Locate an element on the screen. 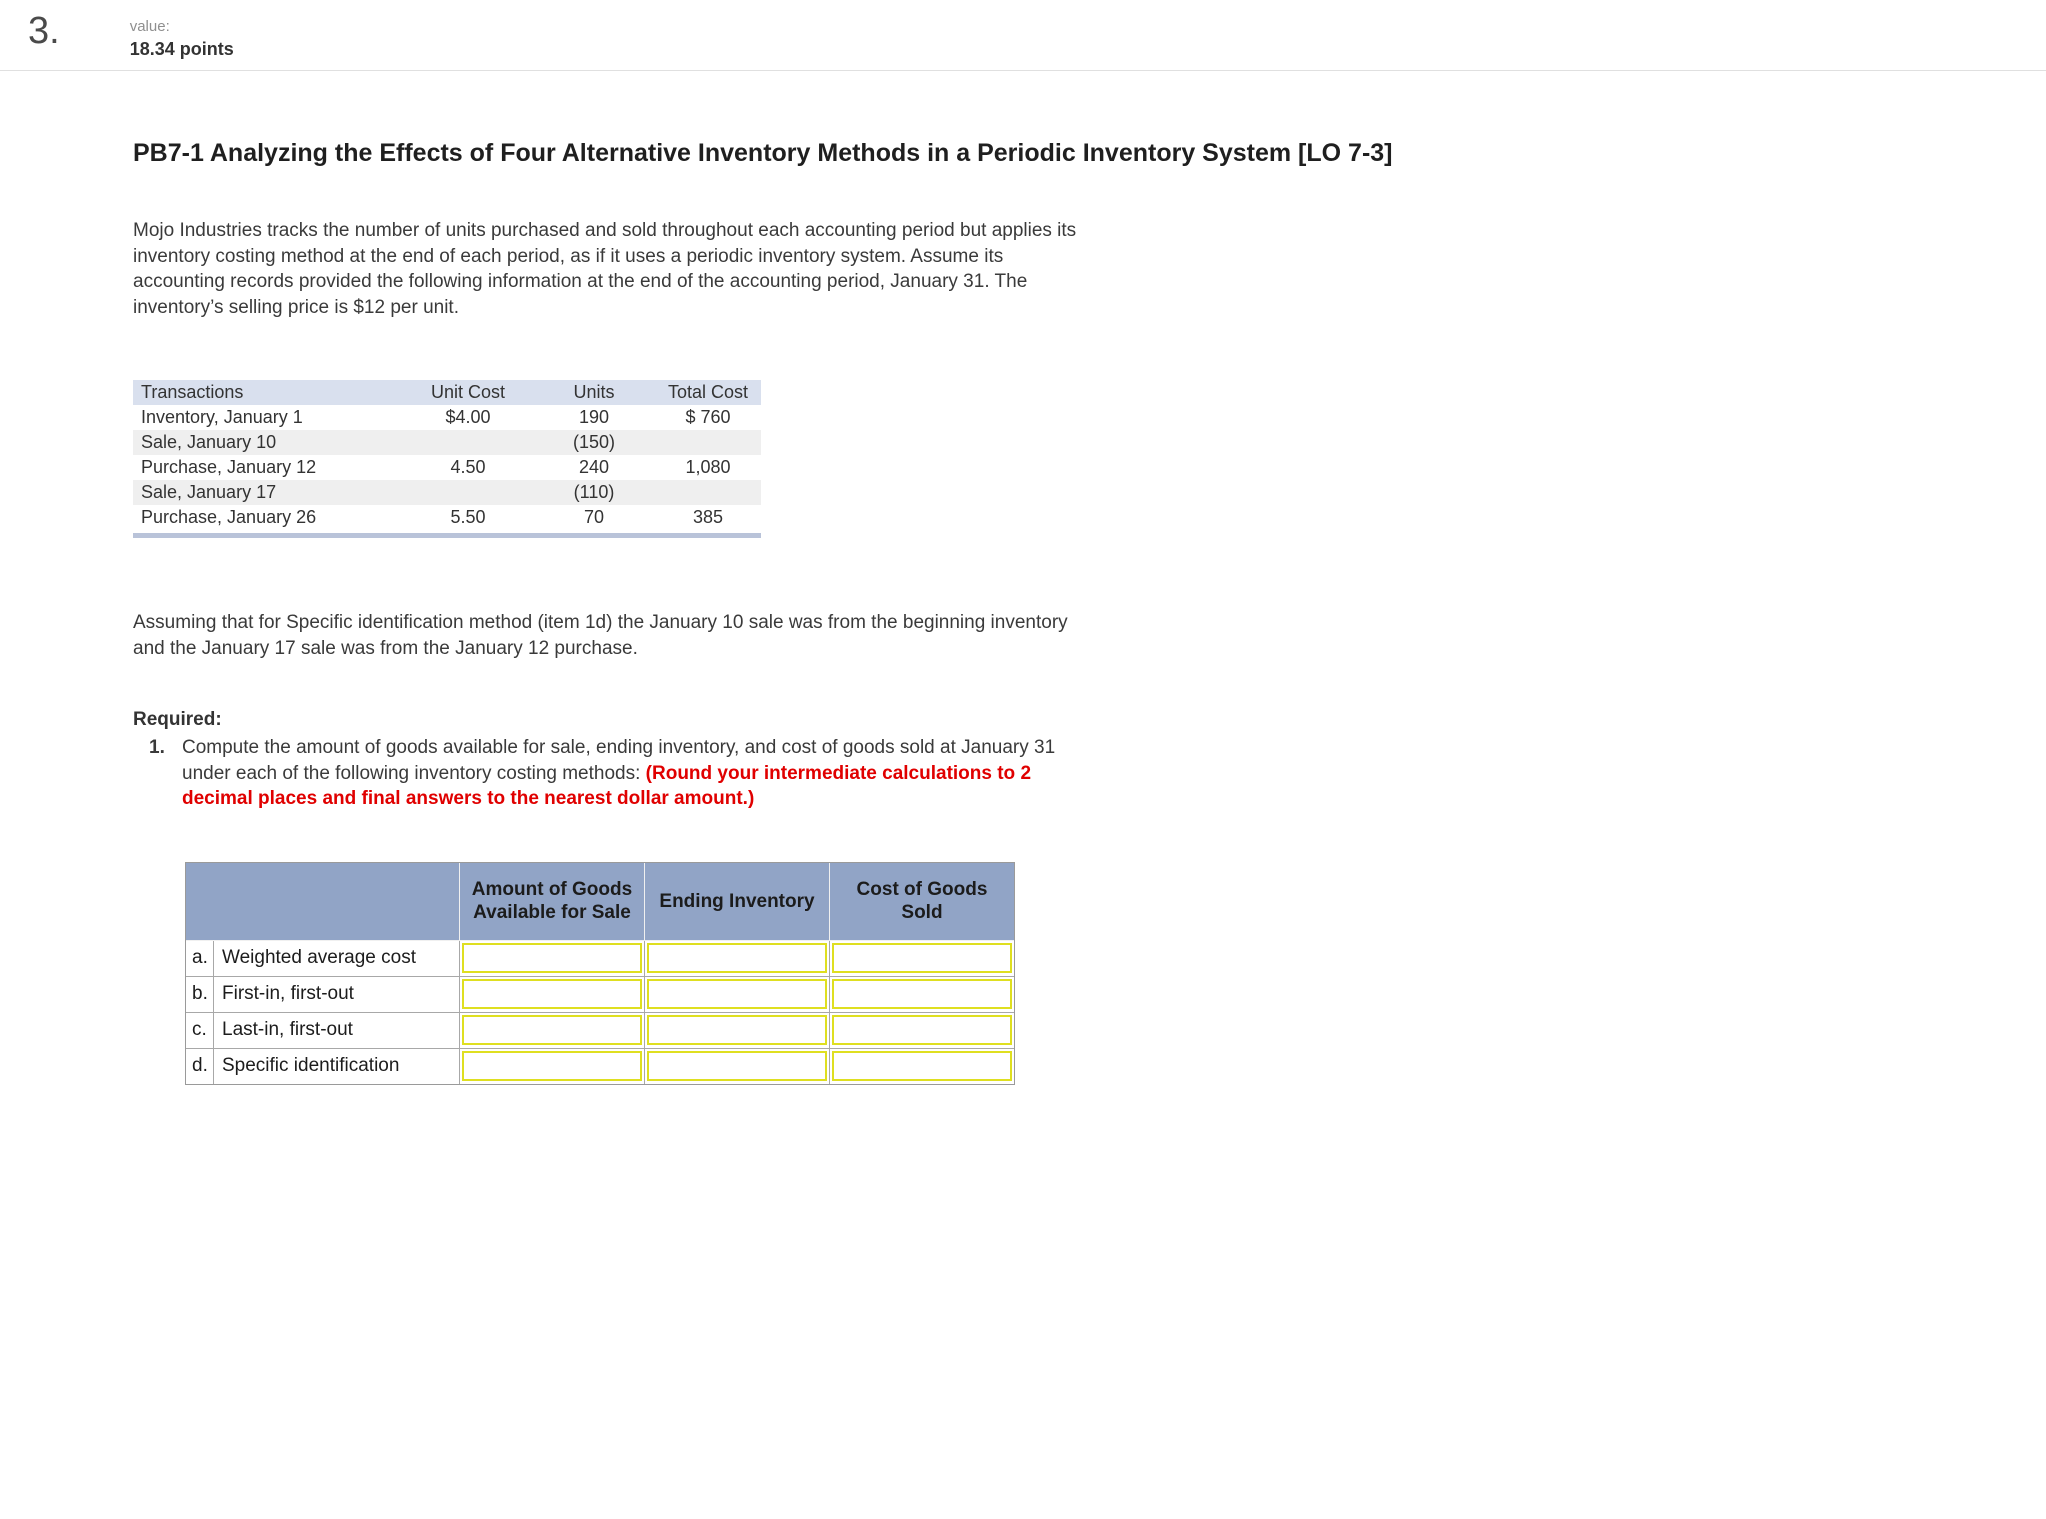 This screenshot has width=2046, height=1519. answer-input-c-cogs is located at coordinates (922, 1030).